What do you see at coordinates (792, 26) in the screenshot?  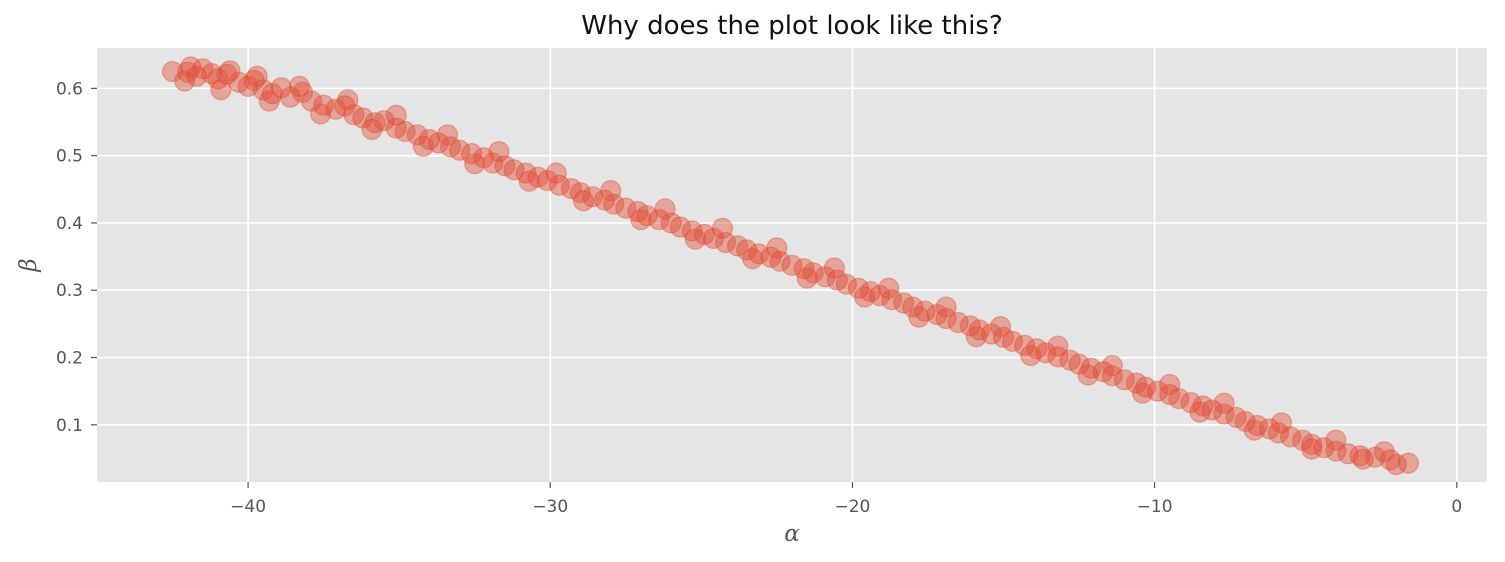 I see `chart-title: Why does the plot look like this?` at bounding box center [792, 26].